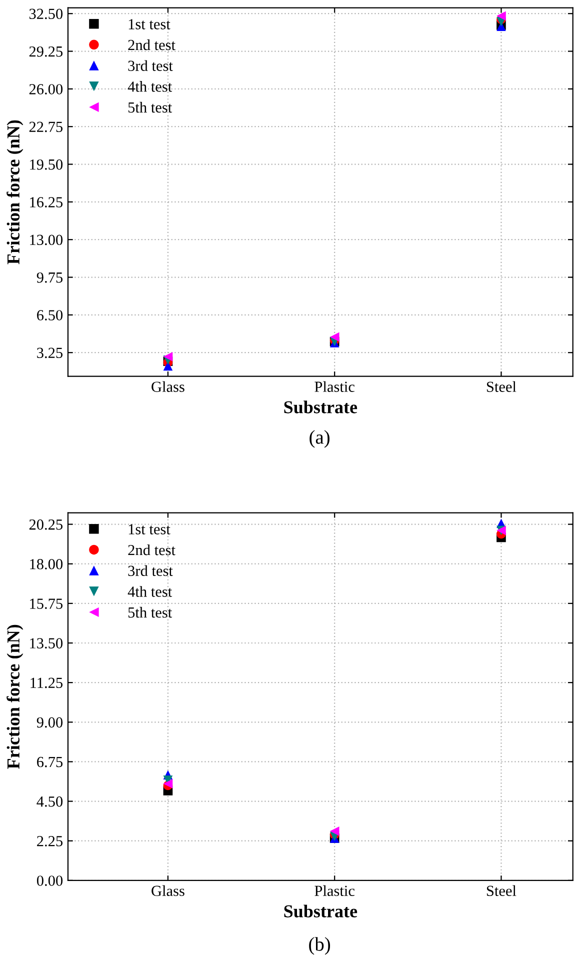  I want to click on y-tick-label: 4.50, so click(49, 801).